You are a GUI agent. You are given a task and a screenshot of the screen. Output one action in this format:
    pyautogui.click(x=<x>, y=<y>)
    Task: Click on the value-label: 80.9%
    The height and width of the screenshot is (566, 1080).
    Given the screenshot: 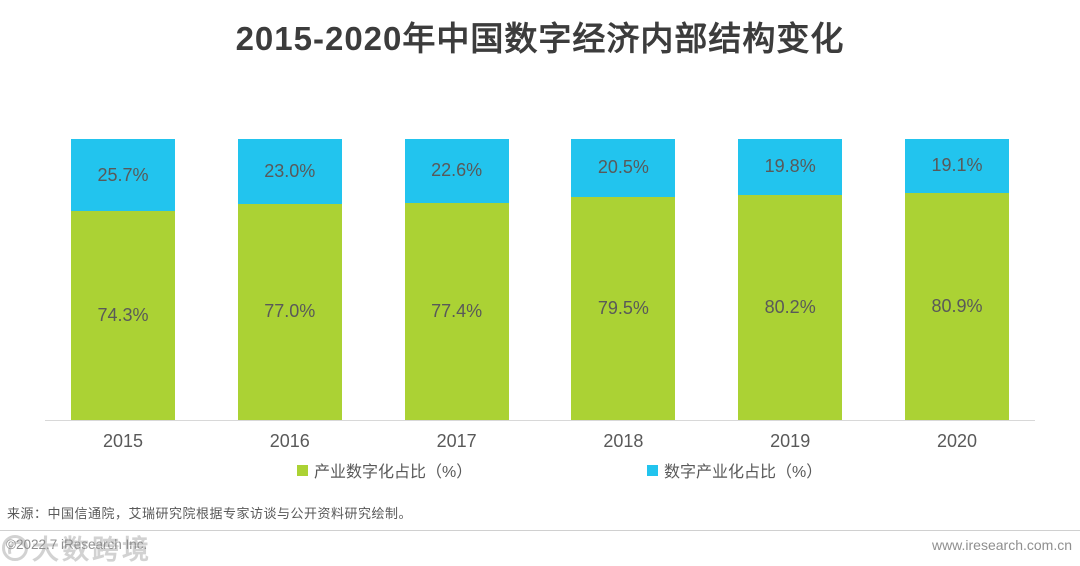 What is the action you would take?
    pyautogui.click(x=957, y=305)
    